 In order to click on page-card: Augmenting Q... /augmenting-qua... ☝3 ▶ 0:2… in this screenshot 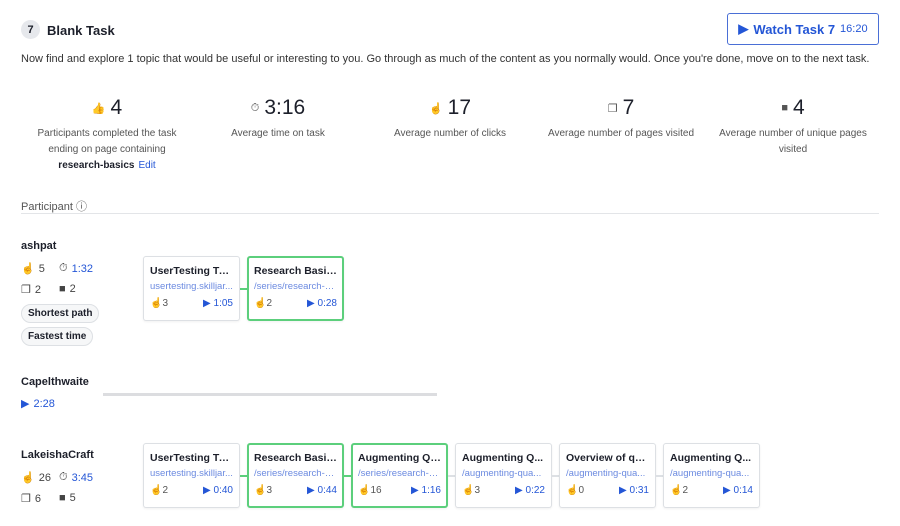, I will do `click(503, 475)`.